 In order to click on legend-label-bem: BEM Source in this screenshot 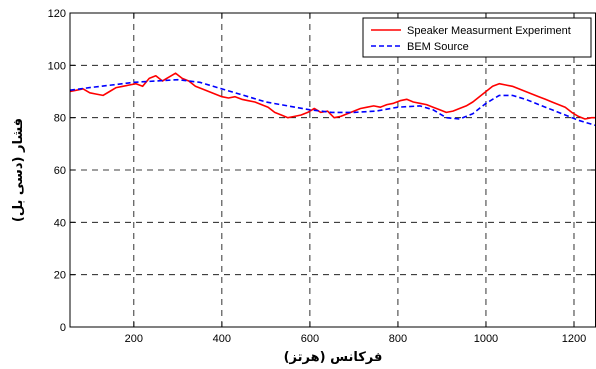, I will do `click(438, 47)`.